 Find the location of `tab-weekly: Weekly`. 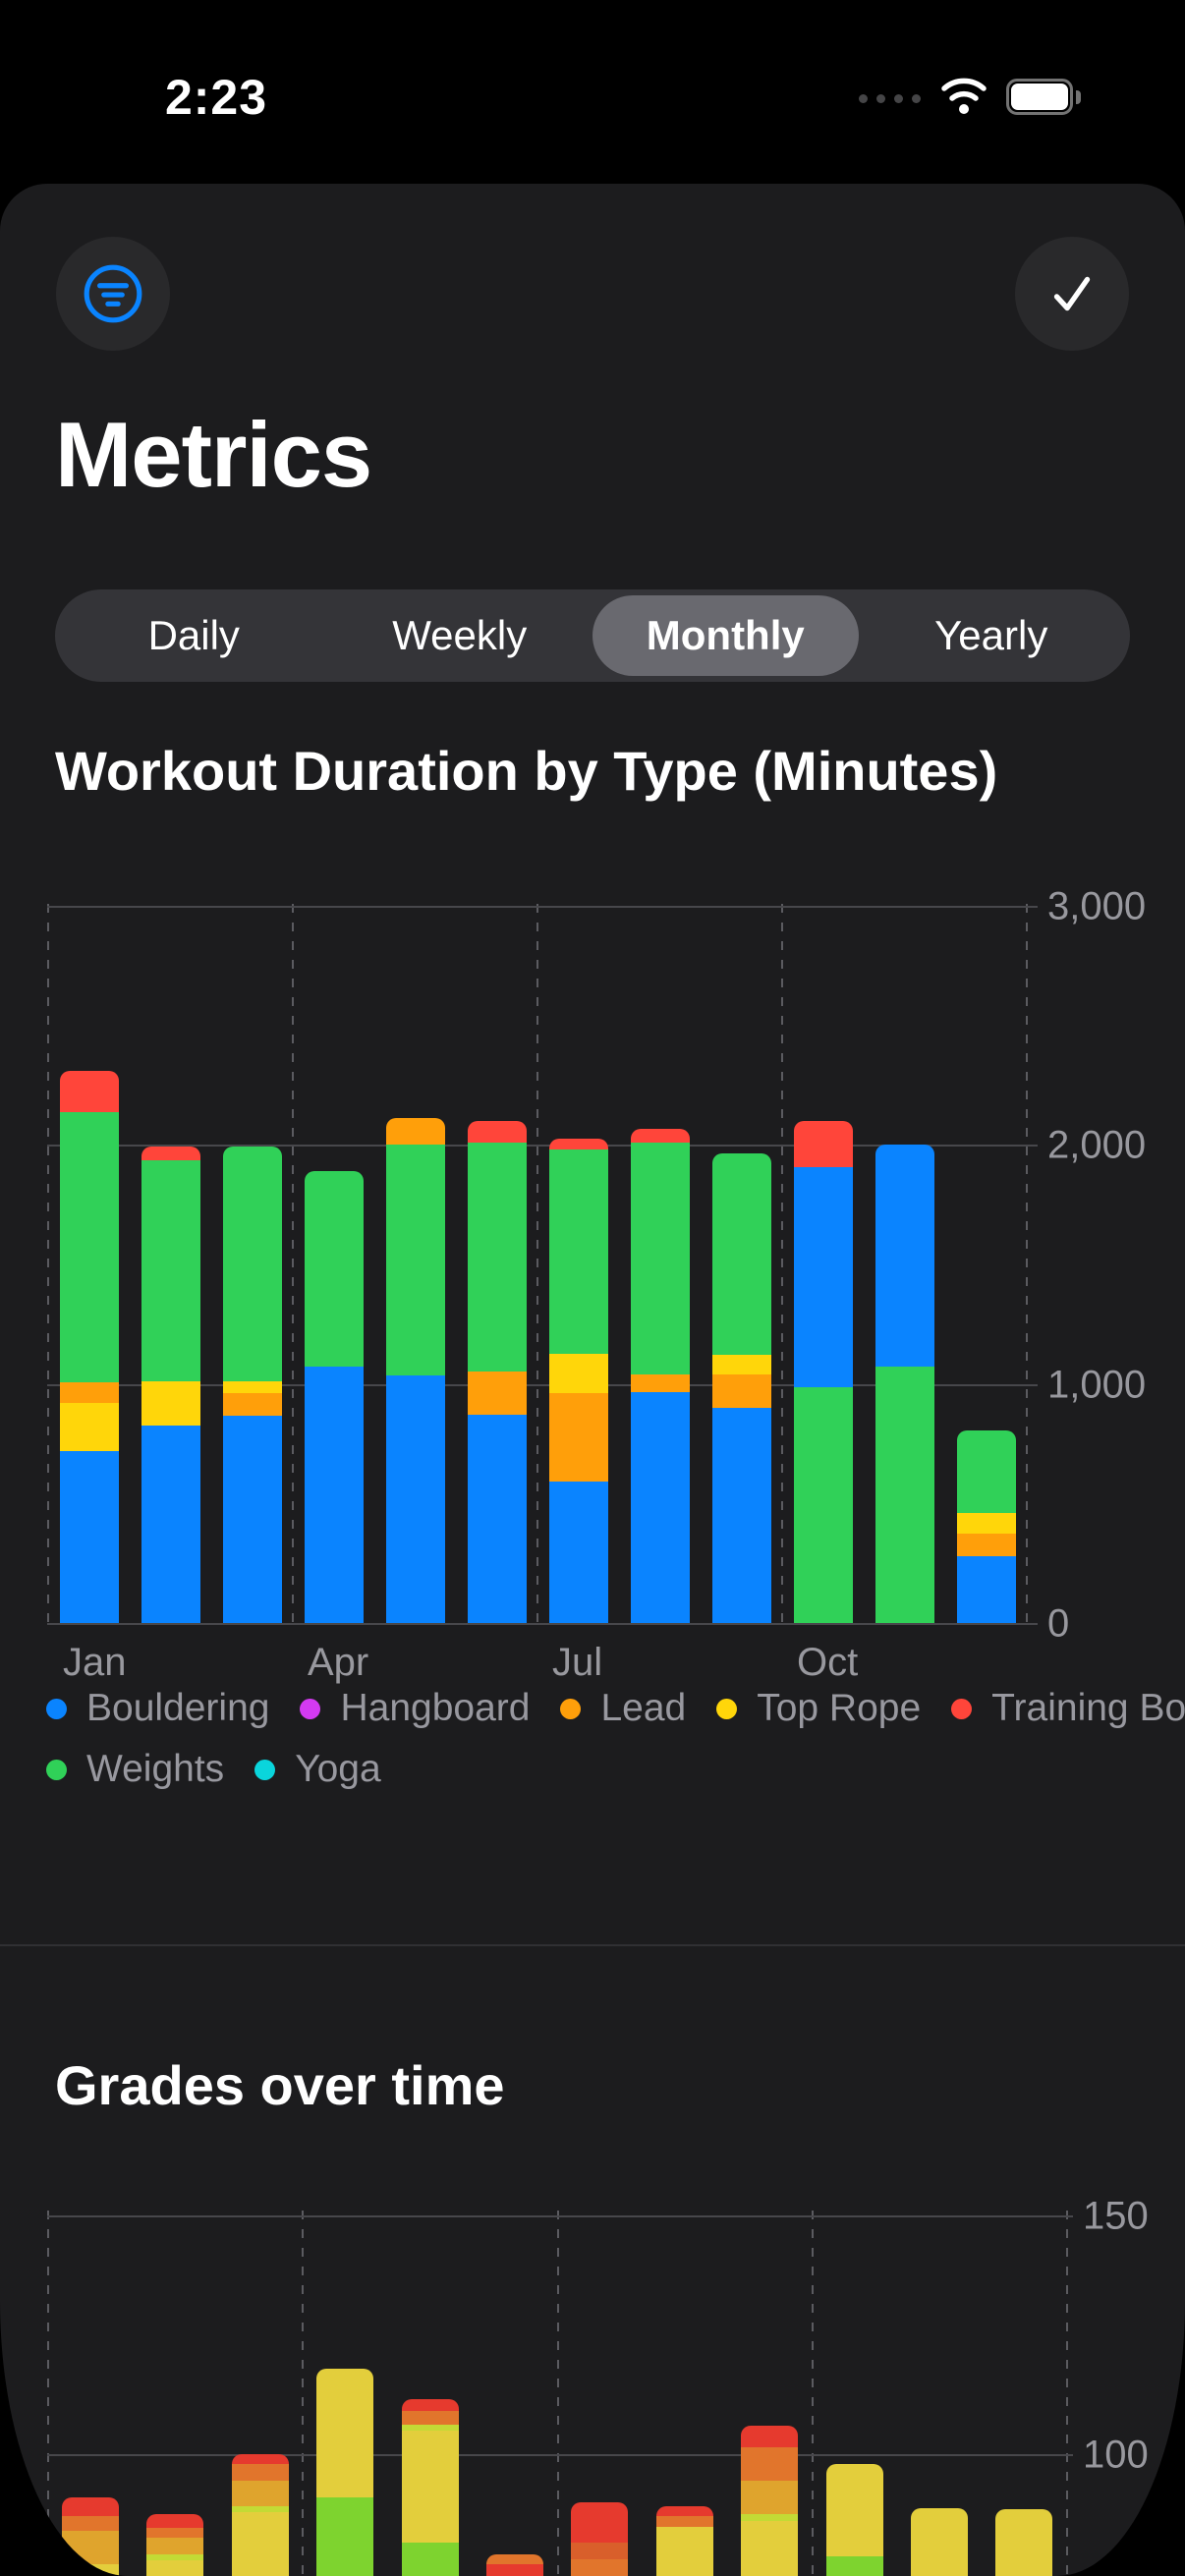

tab-weekly: Weekly is located at coordinates (460, 635).